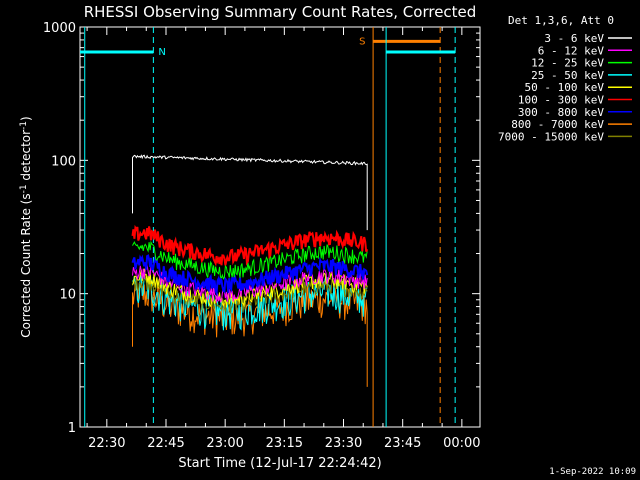 This screenshot has height=480, width=640. What do you see at coordinates (557, 124) in the screenshot?
I see `legend-label: 800 - 7000 keV` at bounding box center [557, 124].